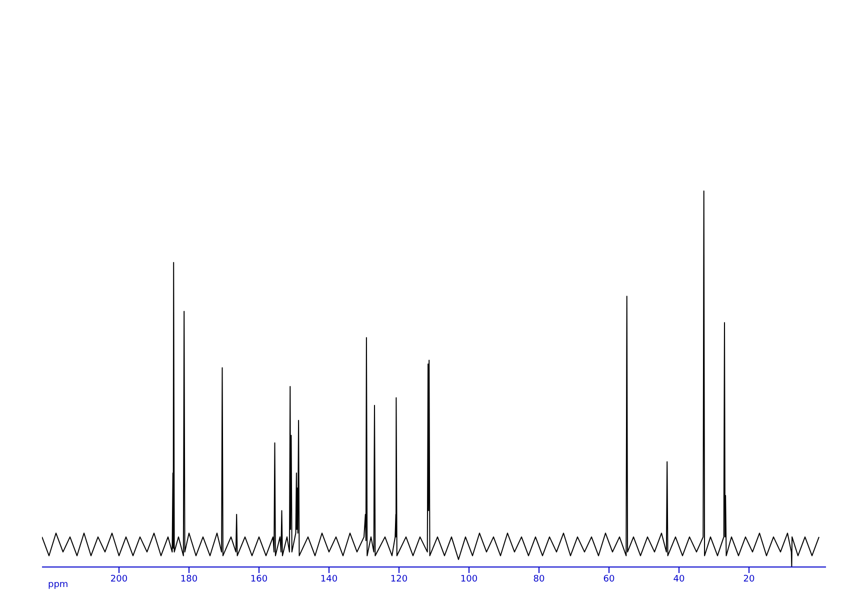 The width and height of the screenshot is (842, 596). Describe the element at coordinates (539, 579) in the screenshot. I see `x-tick-label: 80` at that location.